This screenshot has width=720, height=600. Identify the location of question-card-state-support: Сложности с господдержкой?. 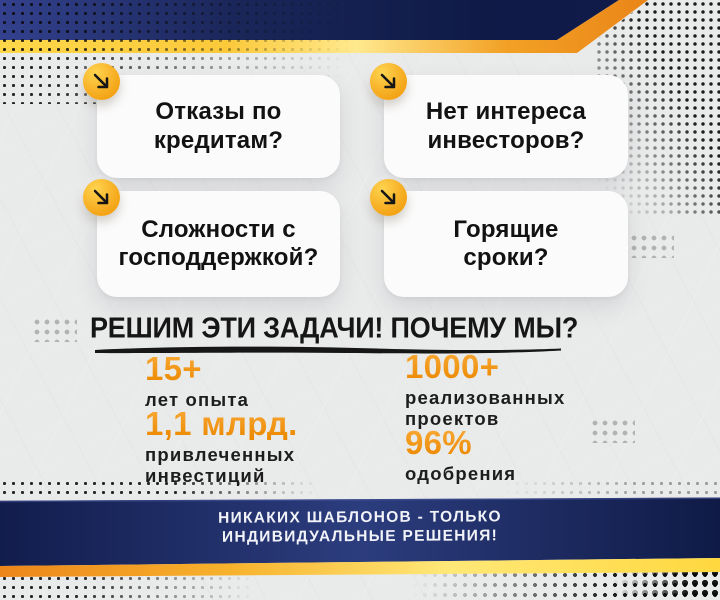
(211, 238).